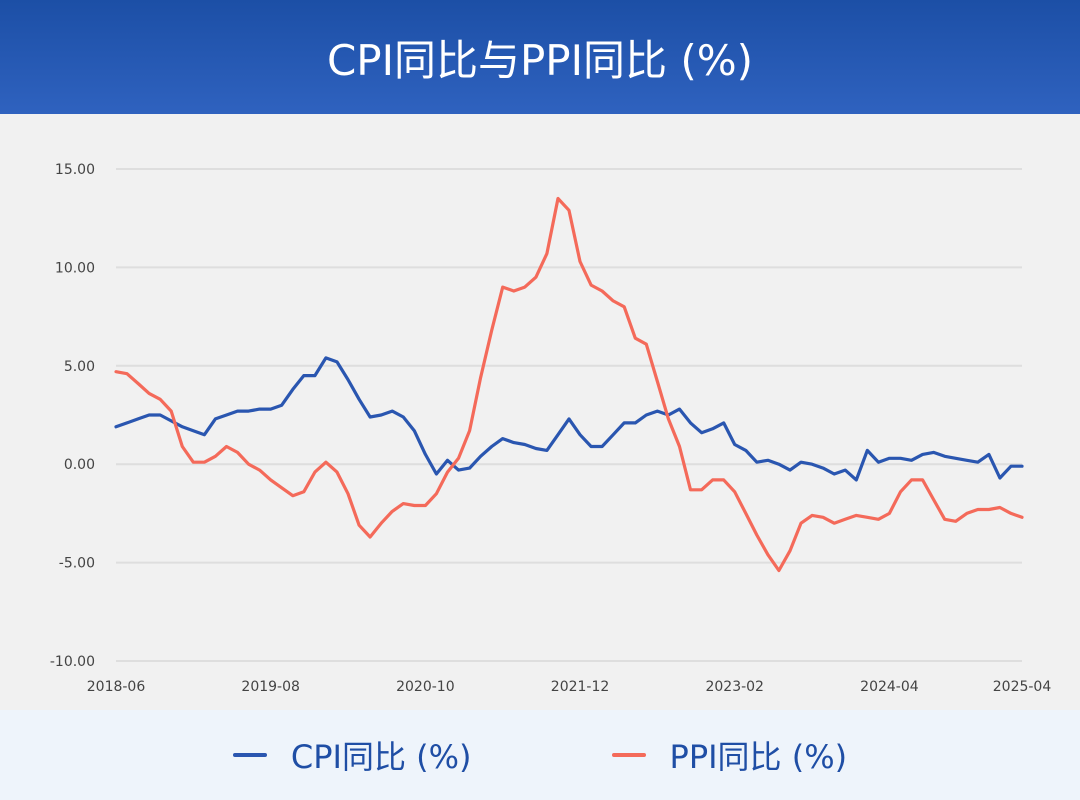  Describe the element at coordinates (79, 465) in the screenshot. I see `y-tick-label: 0.00` at that location.